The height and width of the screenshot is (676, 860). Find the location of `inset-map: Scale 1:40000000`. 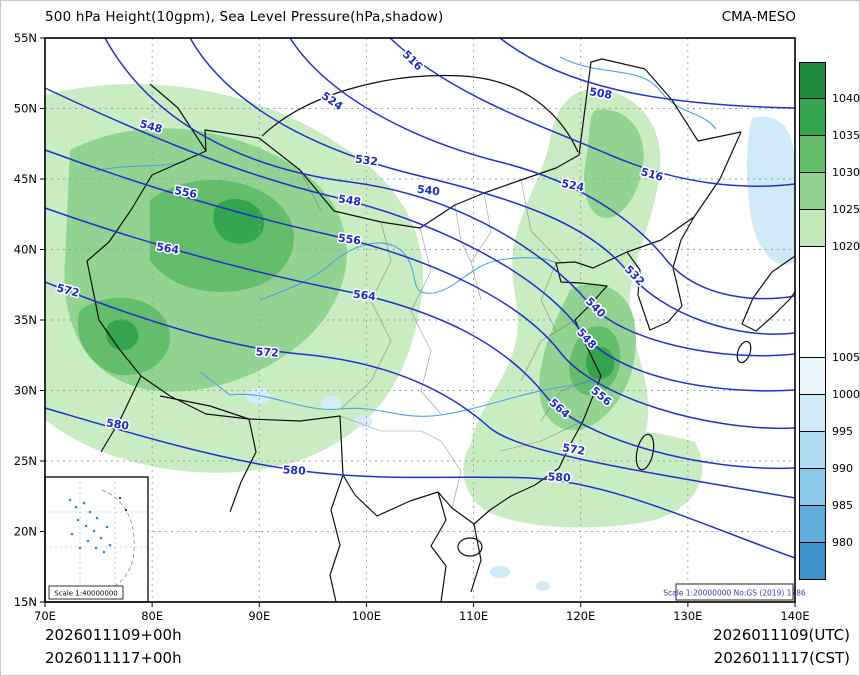

inset-map: Scale 1:40000000 is located at coordinates (96, 539).